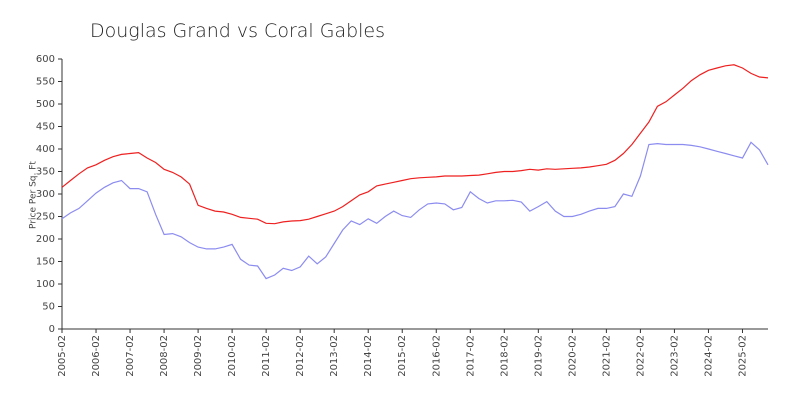 Image resolution: width=800 pixels, height=400 pixels. What do you see at coordinates (538, 356) in the screenshot?
I see `x-tick-label: 2019-02` at bounding box center [538, 356].